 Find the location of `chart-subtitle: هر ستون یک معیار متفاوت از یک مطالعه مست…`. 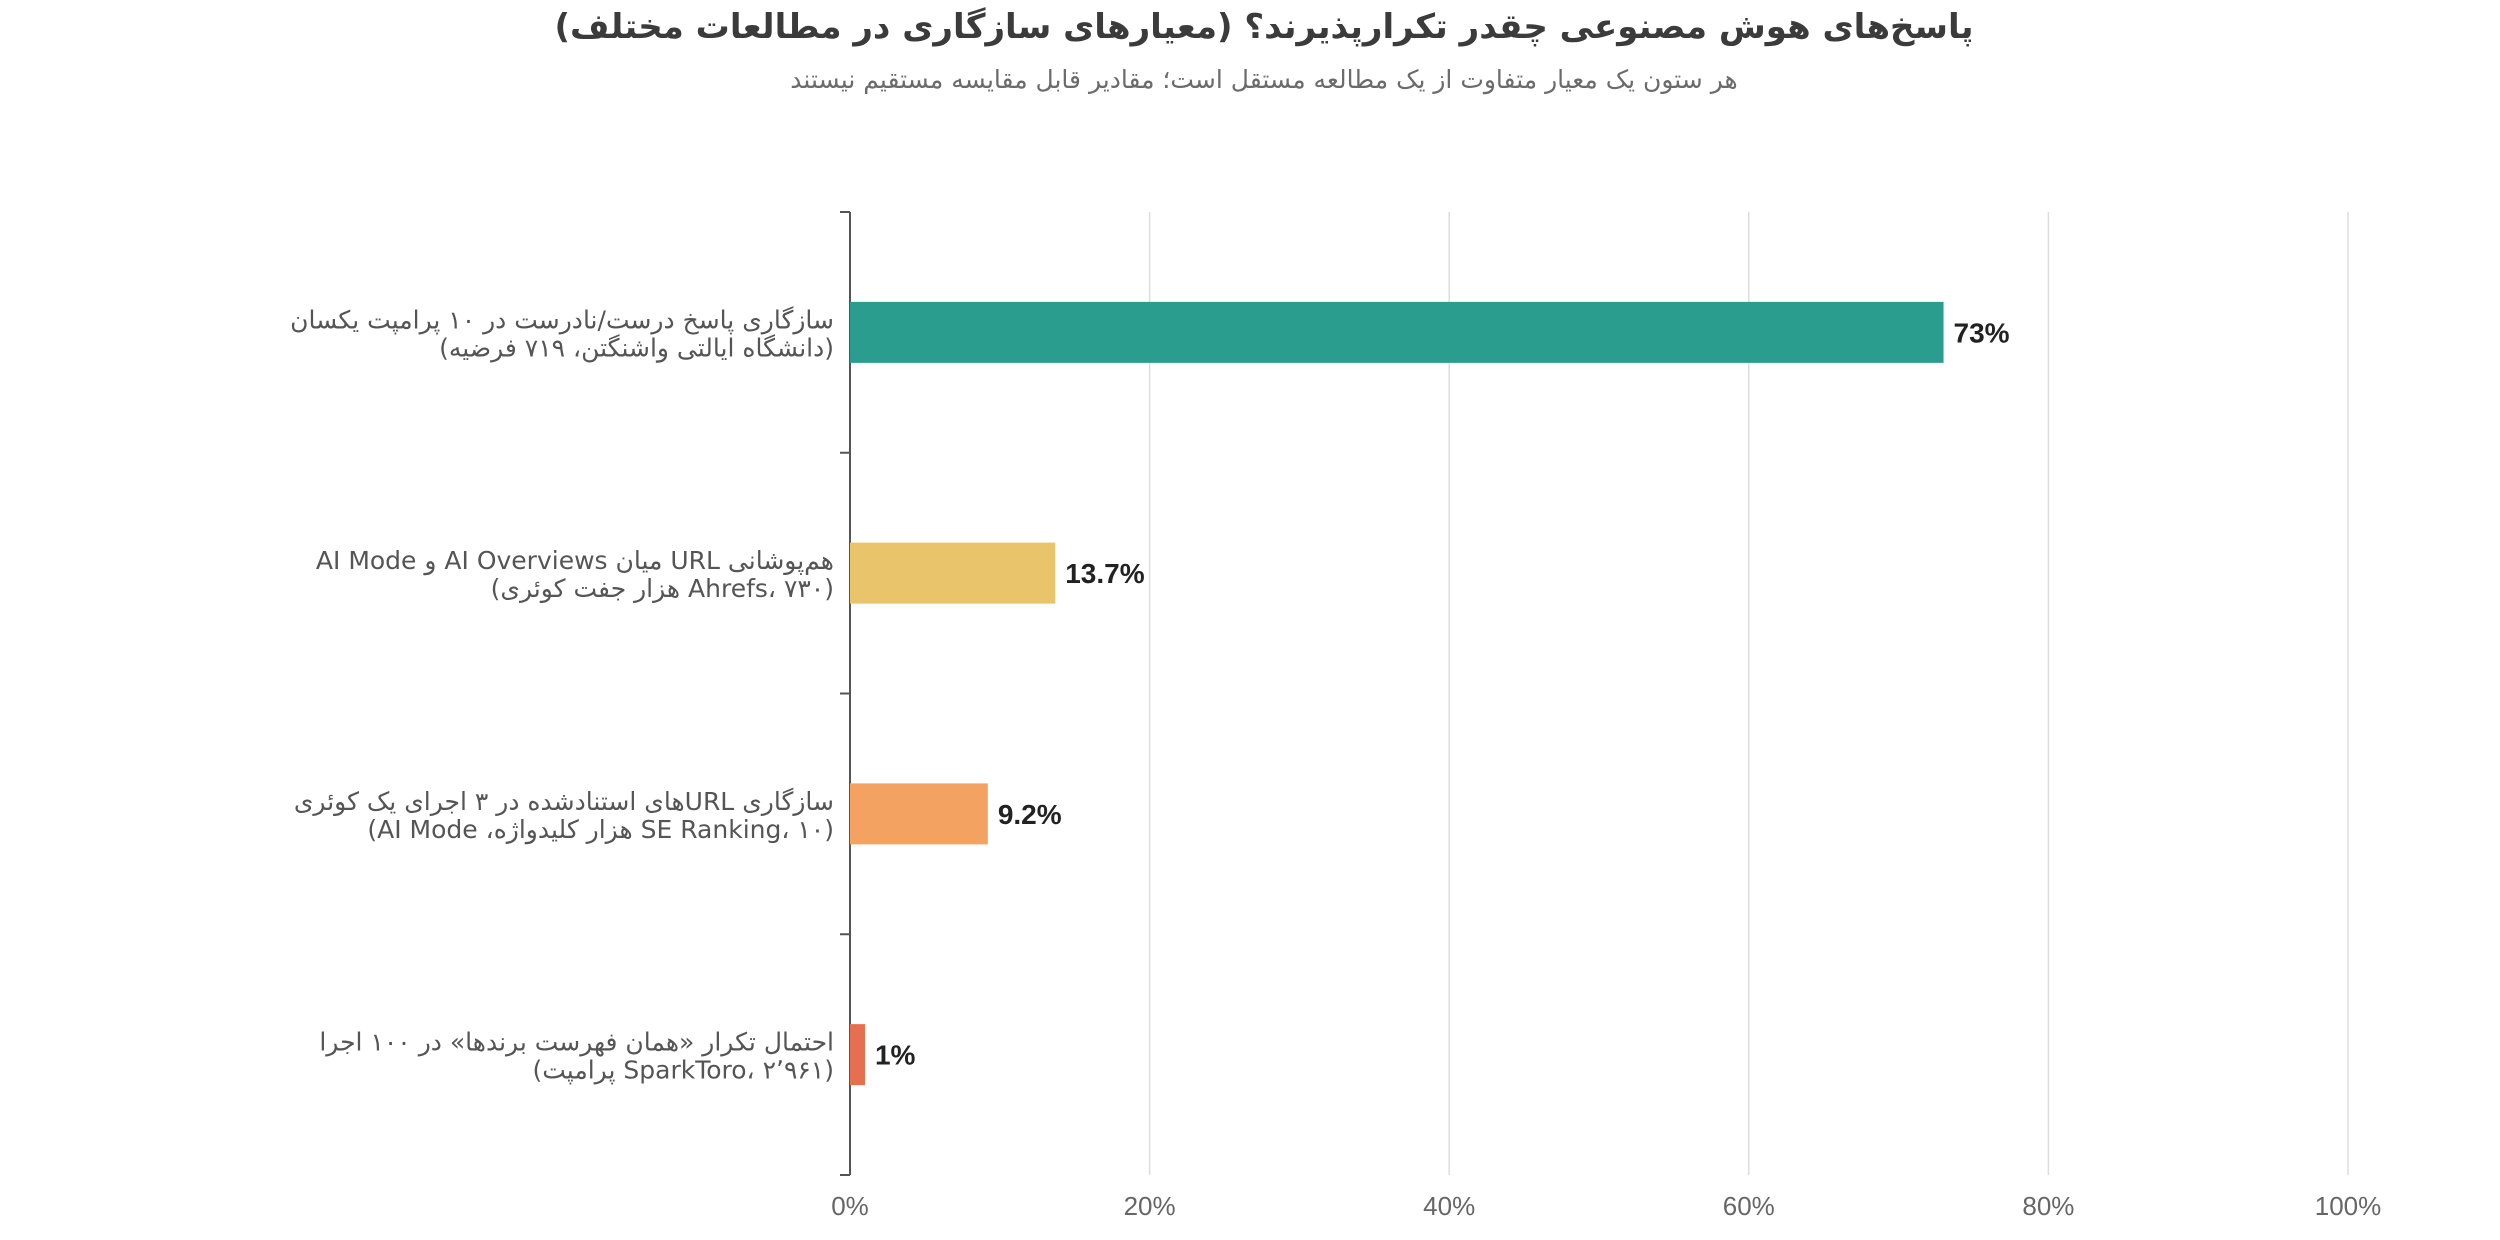

chart-subtitle: هر ستون یک معیار متفاوت از یک مطالعه مست… is located at coordinates (1263, 80).